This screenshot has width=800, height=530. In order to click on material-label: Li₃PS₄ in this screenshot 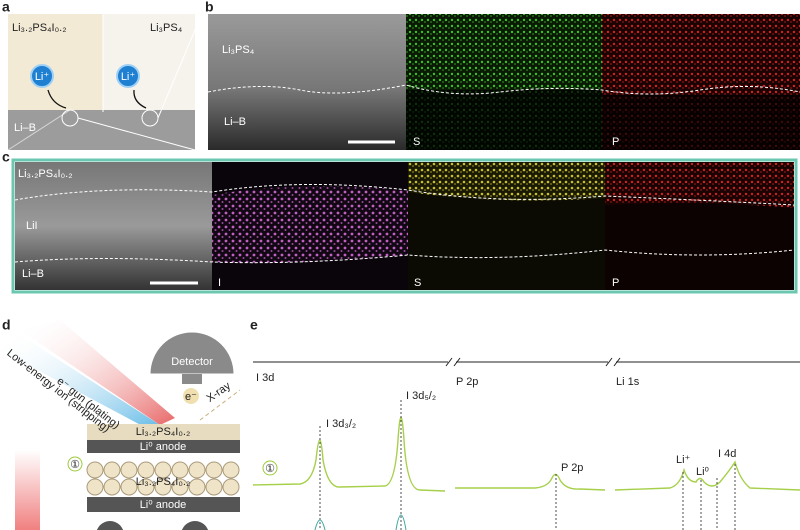, I will do `click(166, 28)`.